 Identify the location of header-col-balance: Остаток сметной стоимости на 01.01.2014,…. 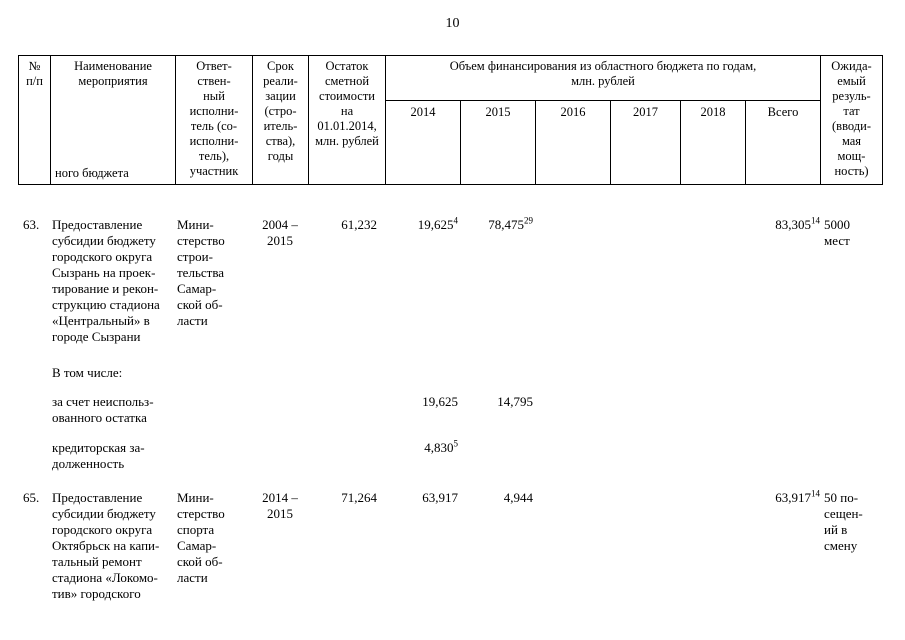
(347, 120).